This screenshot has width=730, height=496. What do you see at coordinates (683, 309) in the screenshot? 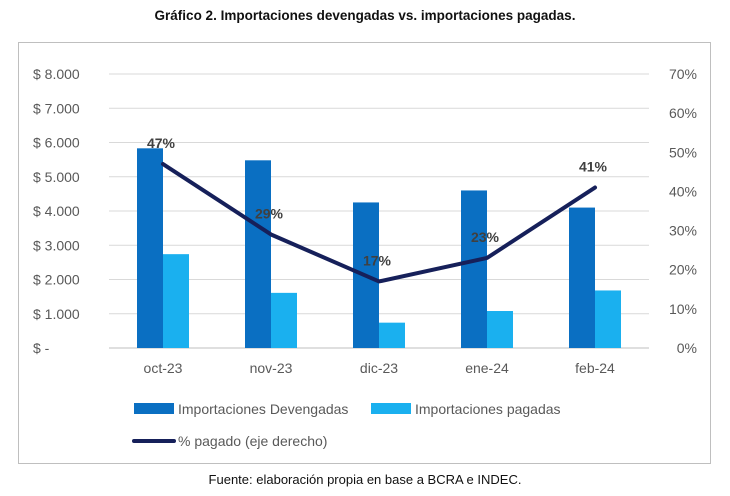
I see `y-right-tick-label: 10%` at bounding box center [683, 309].